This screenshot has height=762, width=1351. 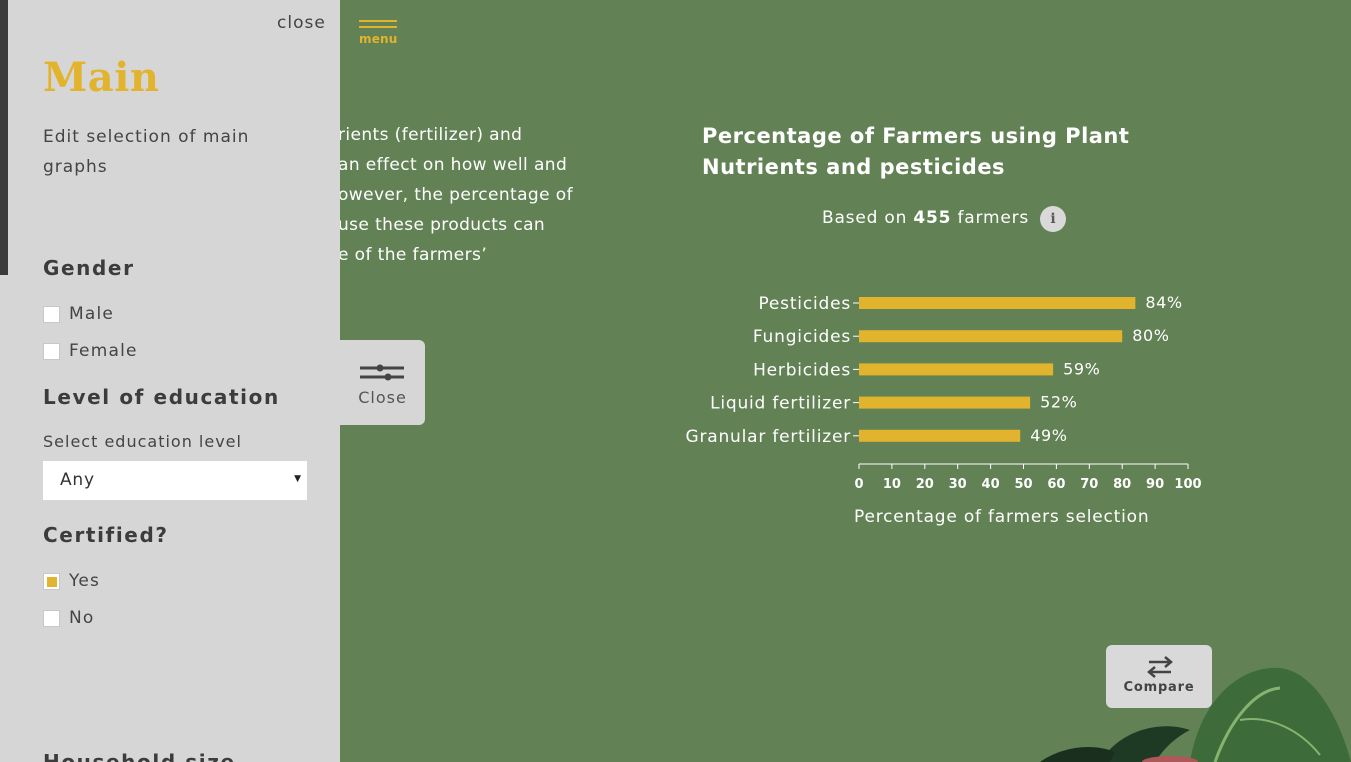 What do you see at coordinates (892, 484) in the screenshot?
I see `x-tick-label: 10` at bounding box center [892, 484].